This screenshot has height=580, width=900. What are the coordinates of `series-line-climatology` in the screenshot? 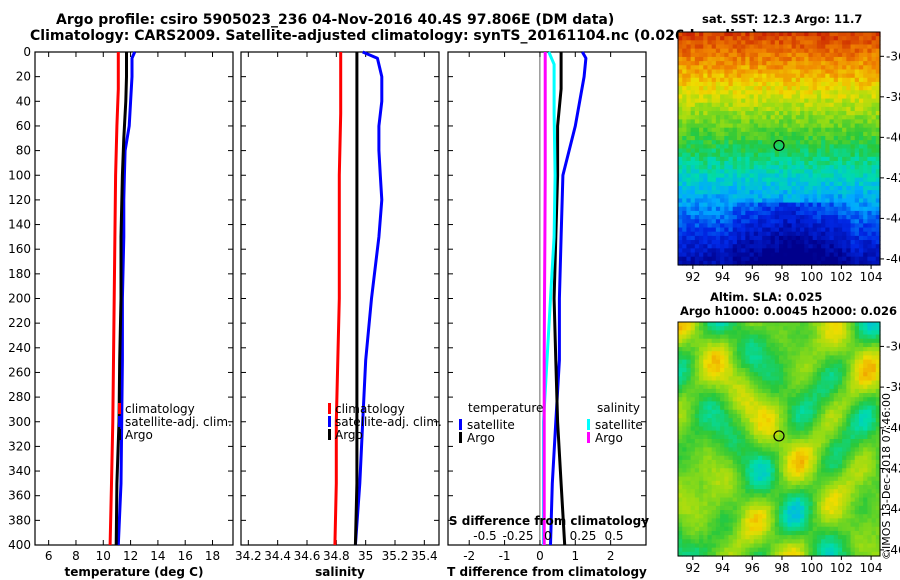 It's located at (114, 299).